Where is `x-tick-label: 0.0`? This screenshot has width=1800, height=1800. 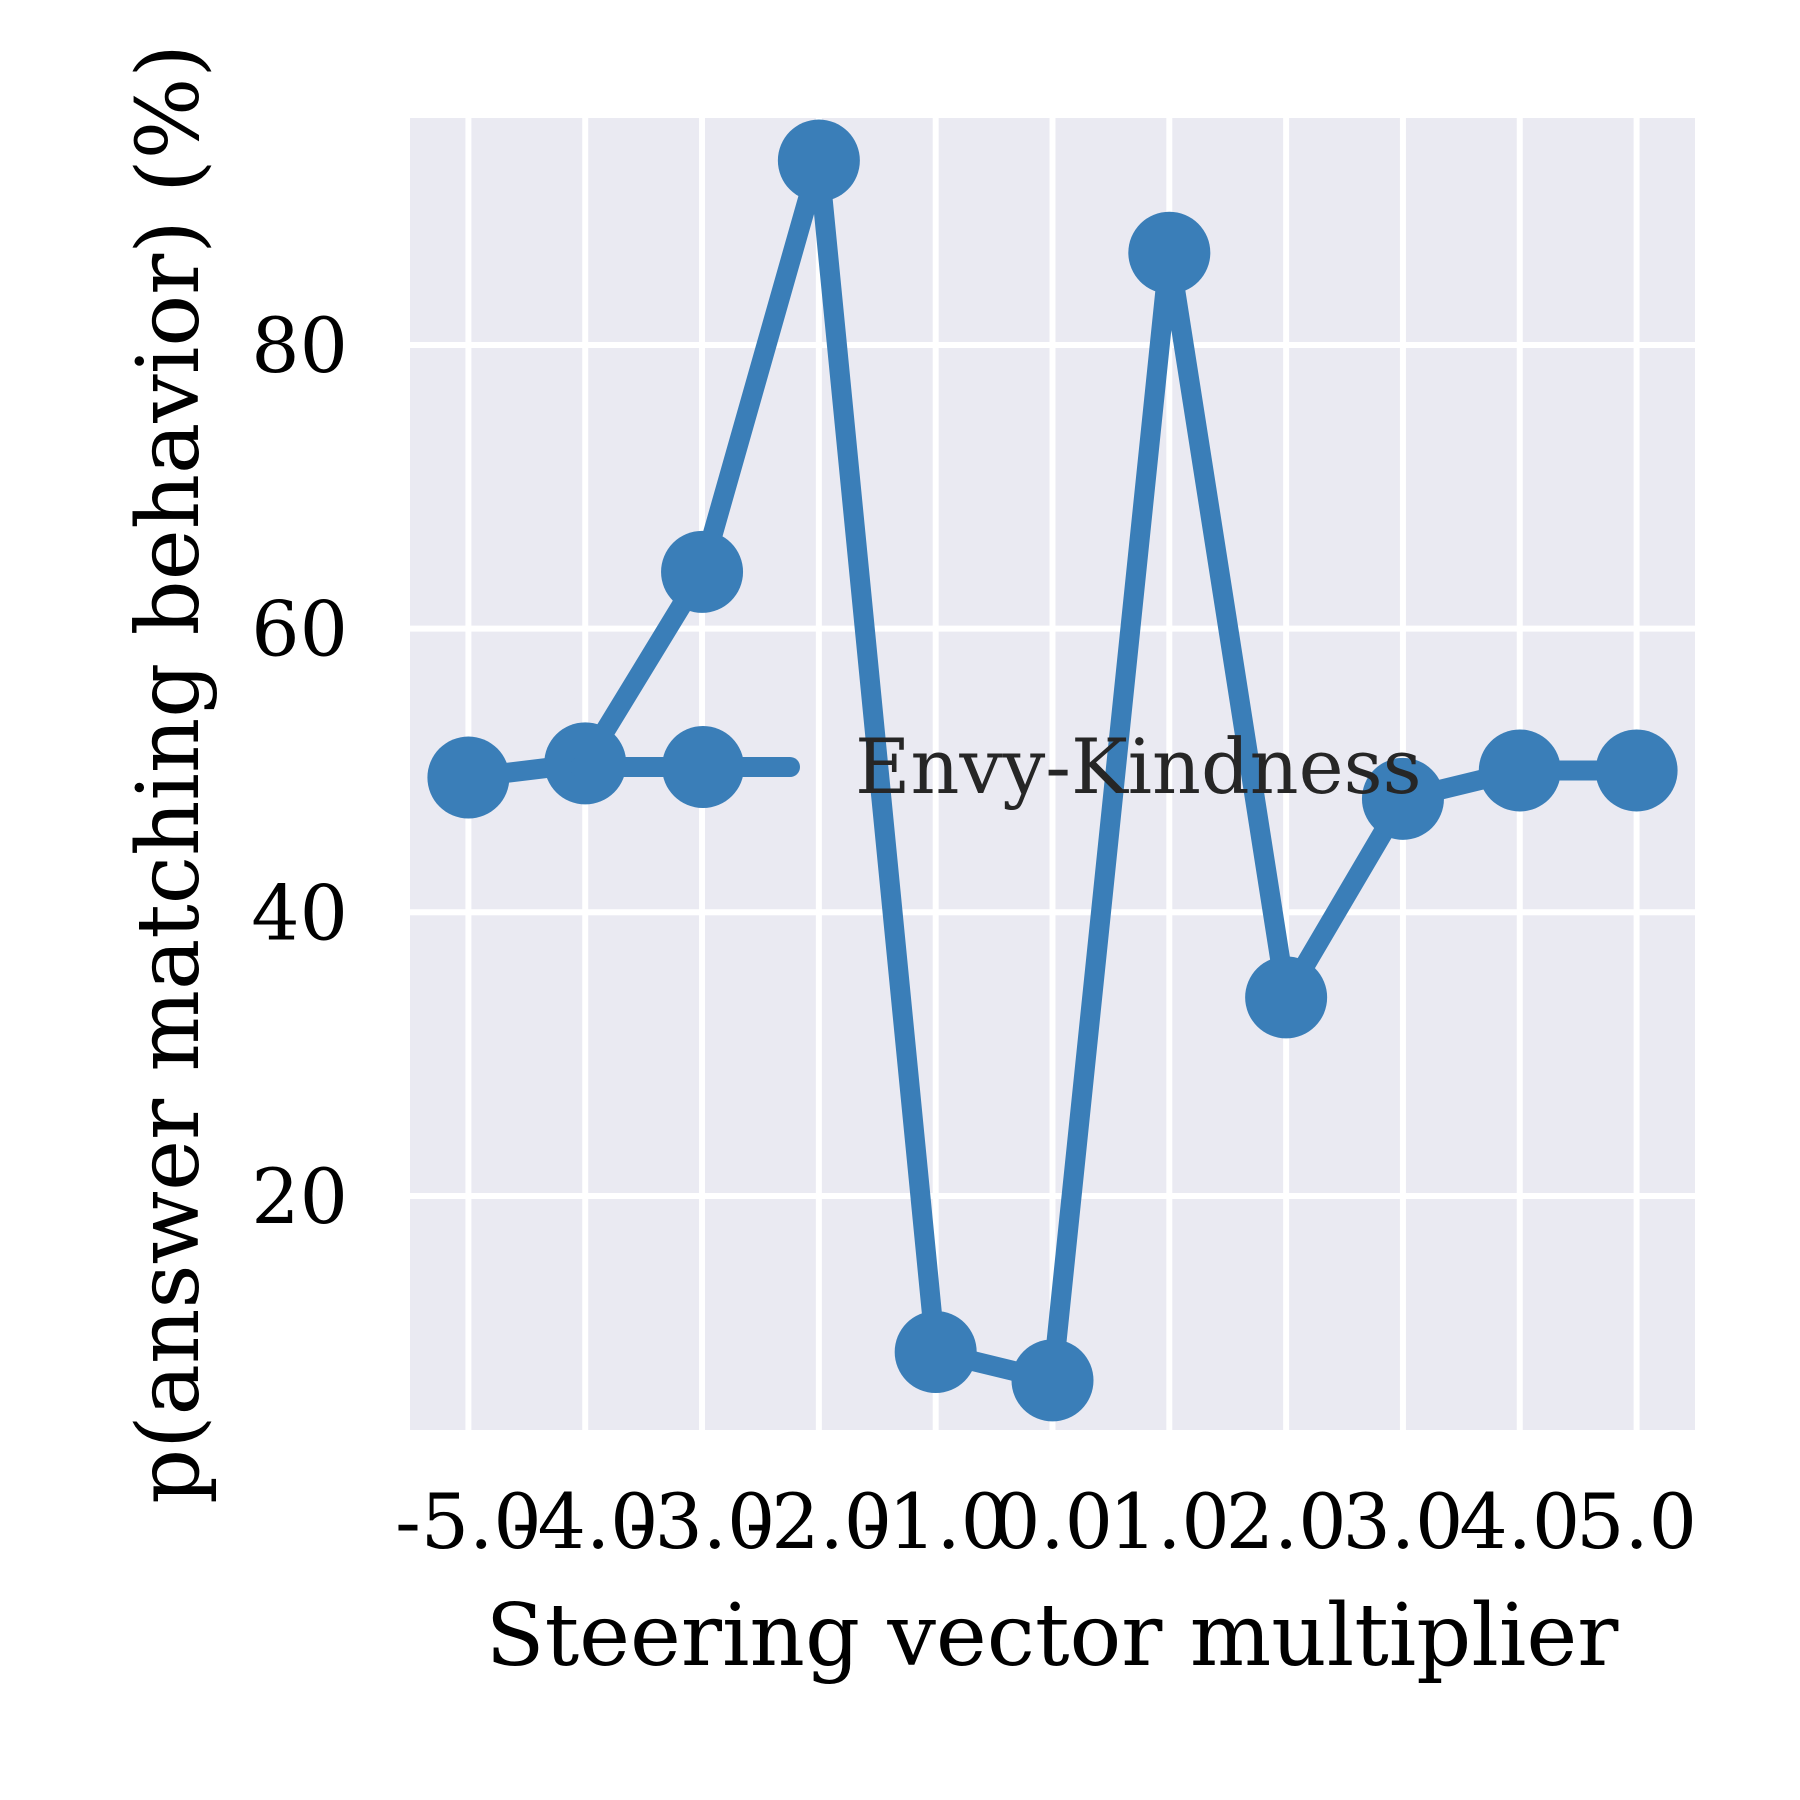
x-tick-label: 0.0 is located at coordinates (1052, 1521).